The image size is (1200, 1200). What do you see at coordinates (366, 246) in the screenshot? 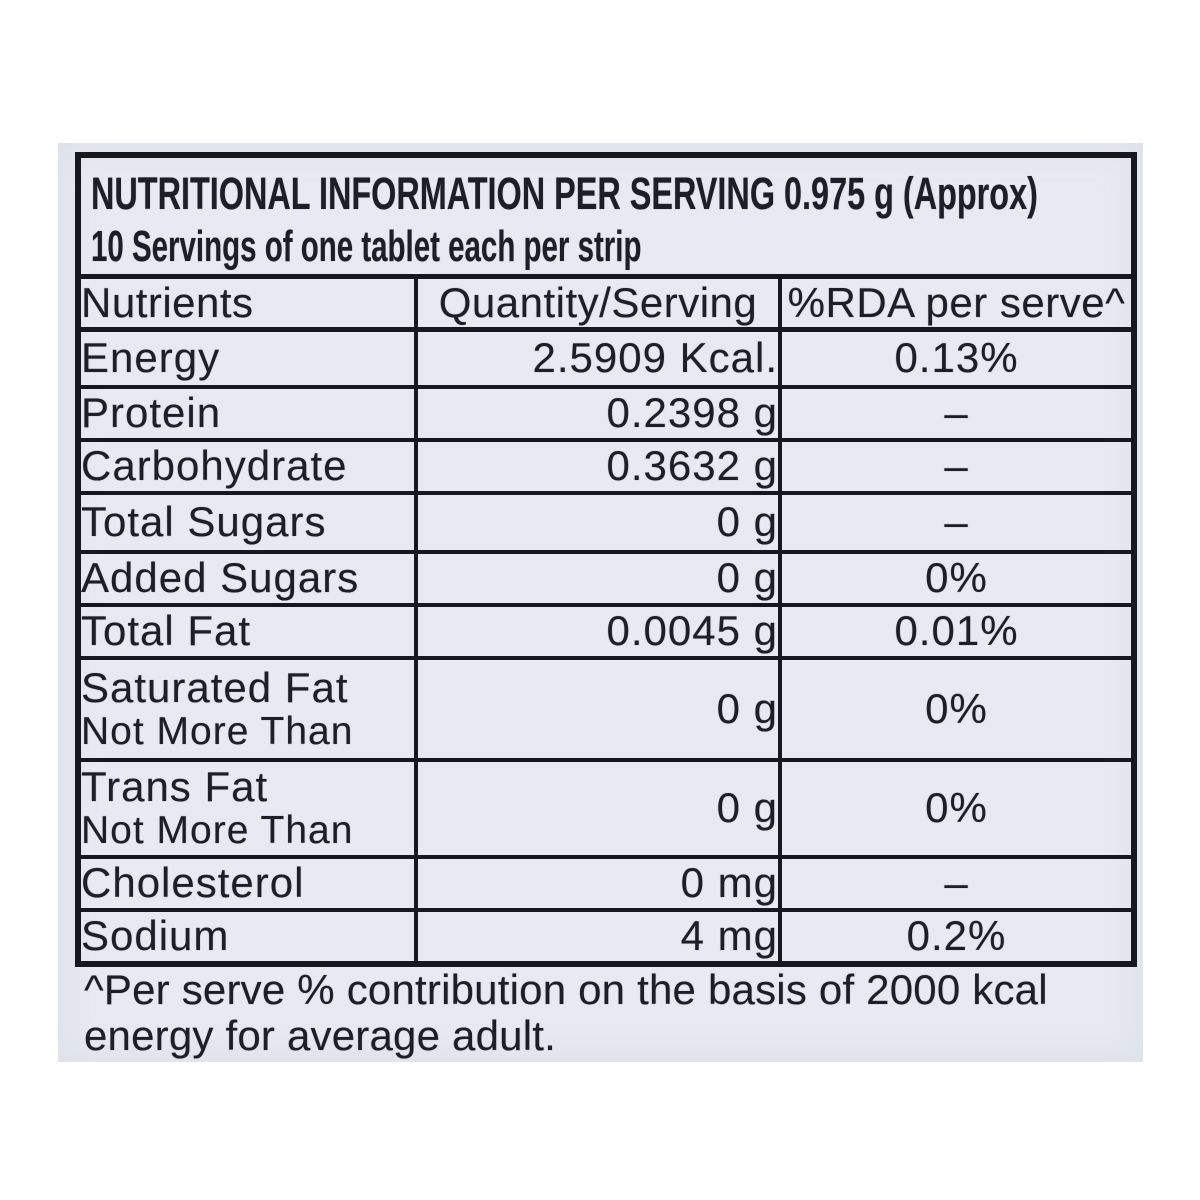
I see `table-subtitle: 10 Servings of one tablet each per strip` at bounding box center [366, 246].